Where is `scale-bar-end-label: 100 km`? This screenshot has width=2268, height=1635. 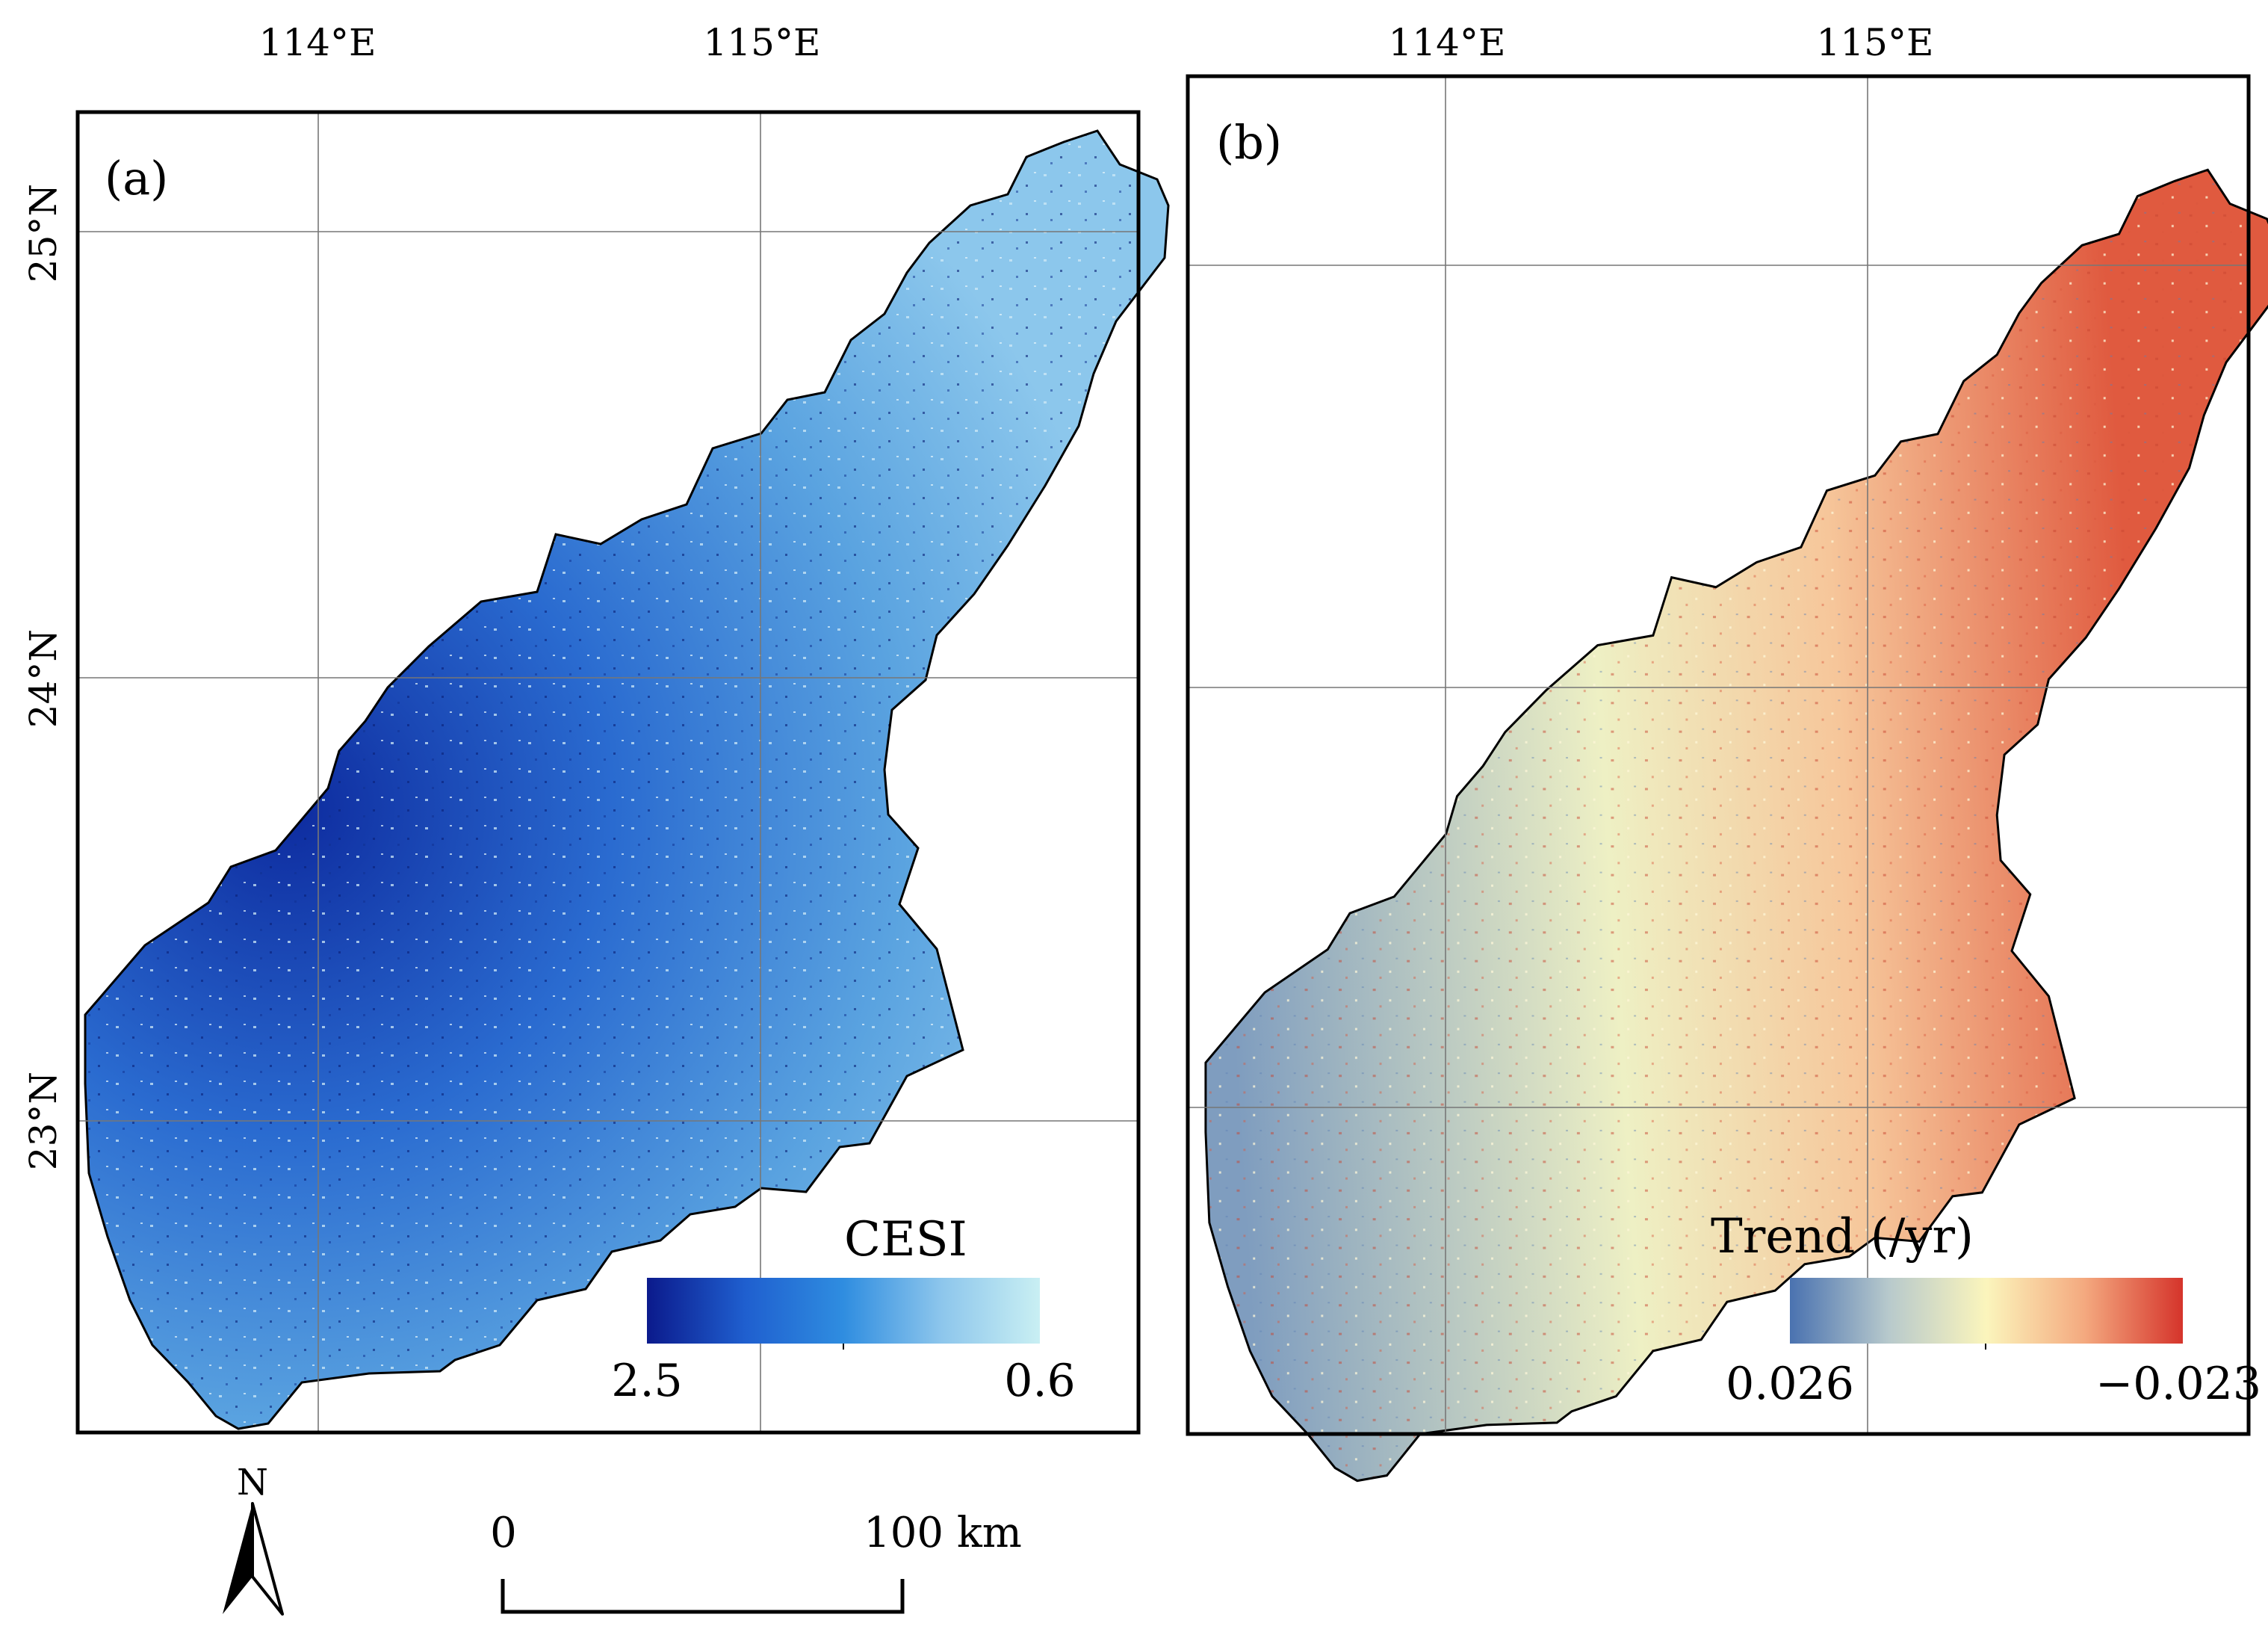
scale-bar-end-label: 100 km is located at coordinates (943, 1533).